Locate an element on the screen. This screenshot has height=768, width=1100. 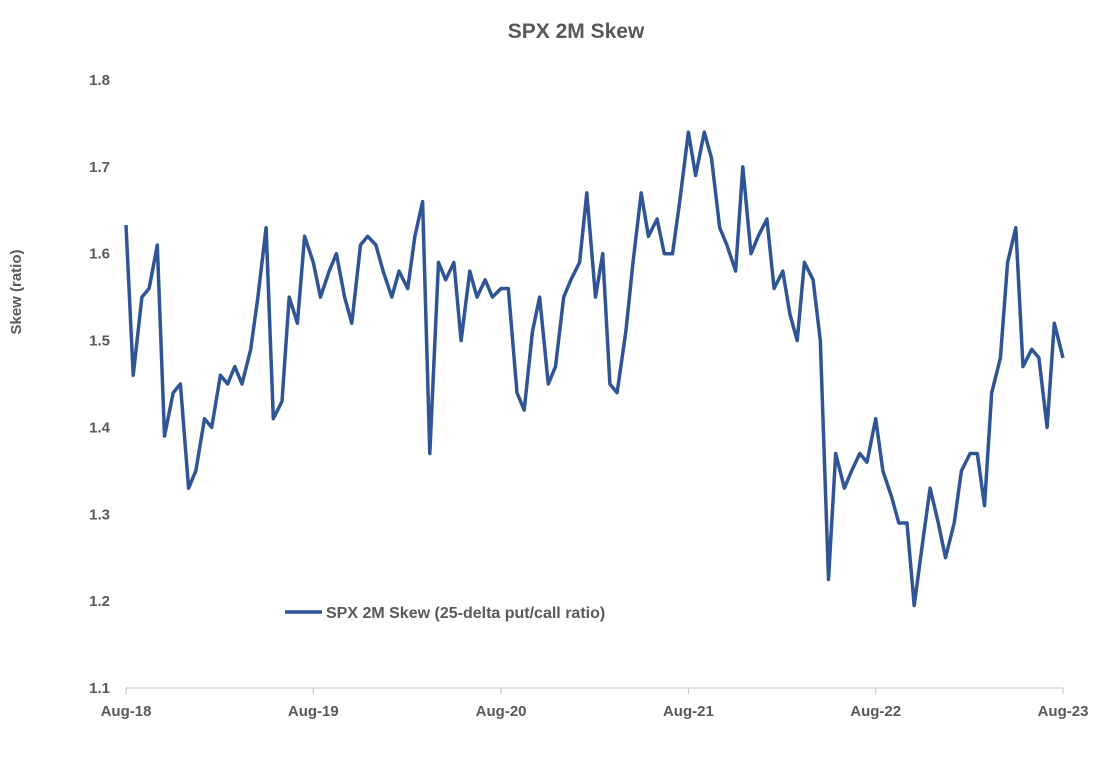
y-tick-label: 1.4 is located at coordinates (100, 427).